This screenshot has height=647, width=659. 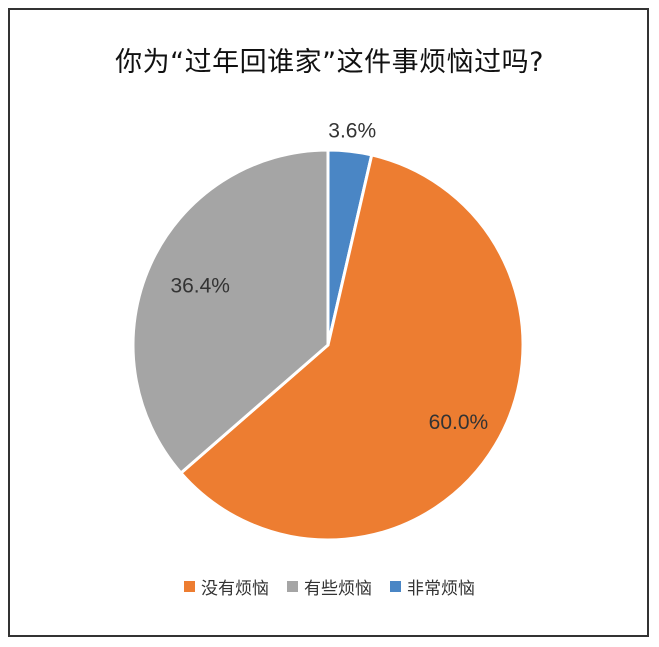 I want to click on legend-item-very: 非常烦恼, so click(x=432, y=586).